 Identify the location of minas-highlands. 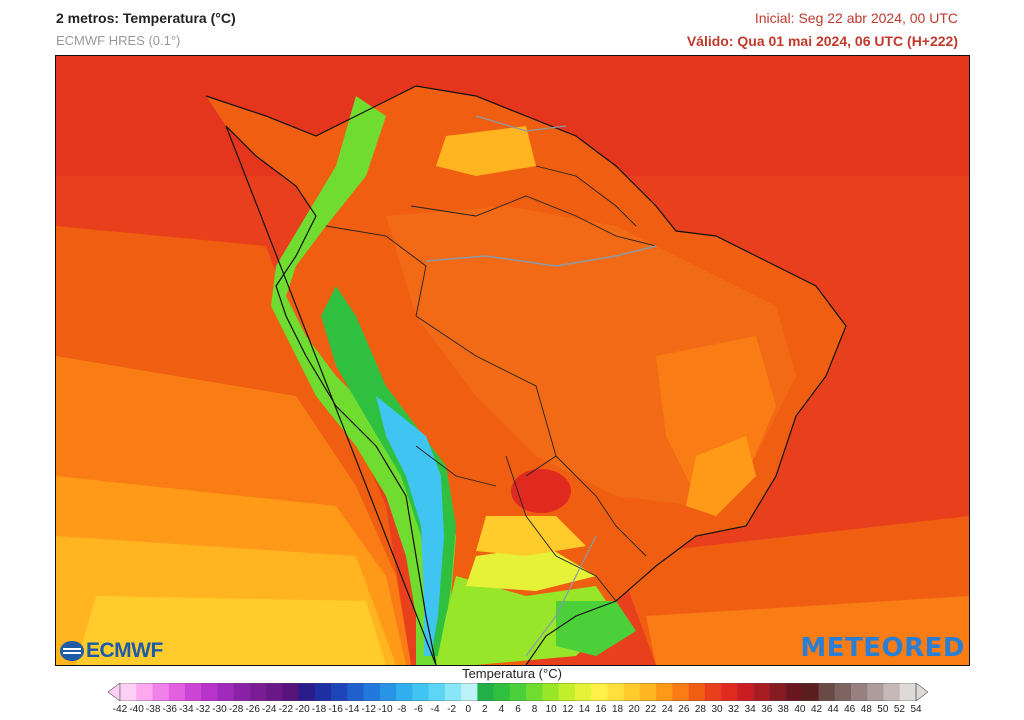
(721, 476).